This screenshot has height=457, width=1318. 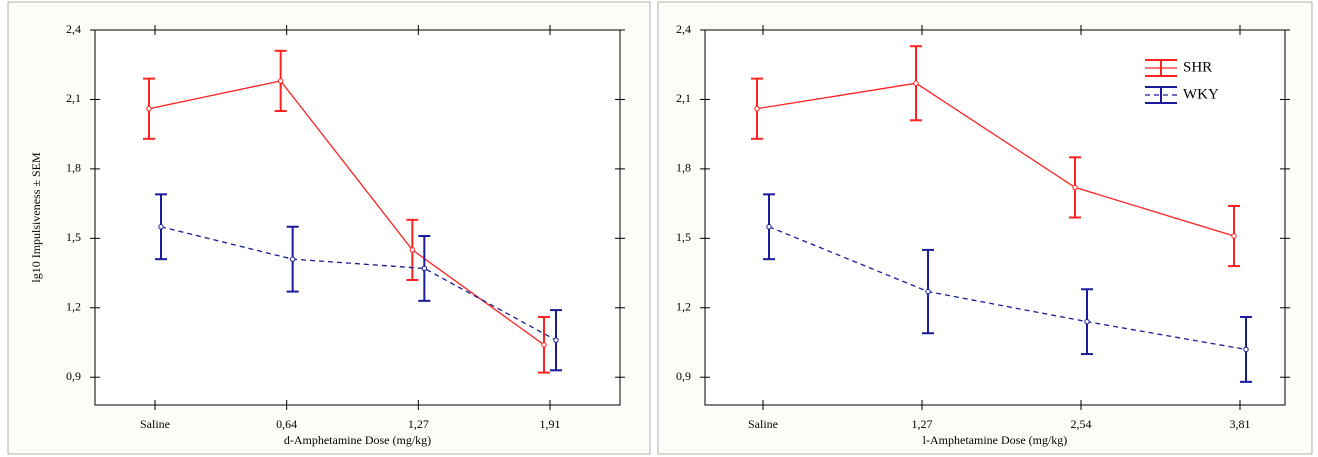 I want to click on x-tick-label: 3,81, so click(x=1240, y=424).